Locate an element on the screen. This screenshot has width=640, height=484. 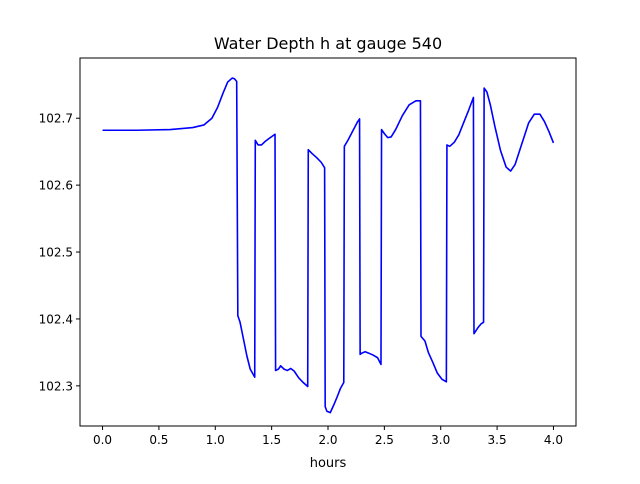
chart-title: Water Depth h at gauge 540 is located at coordinates (328, 43).